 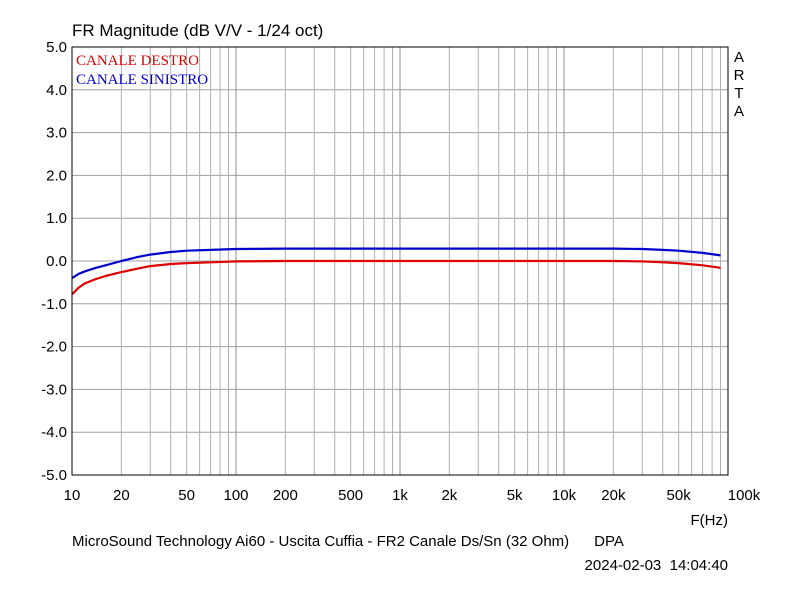 What do you see at coordinates (350, 495) in the screenshot?
I see `x-tick-label: 500` at bounding box center [350, 495].